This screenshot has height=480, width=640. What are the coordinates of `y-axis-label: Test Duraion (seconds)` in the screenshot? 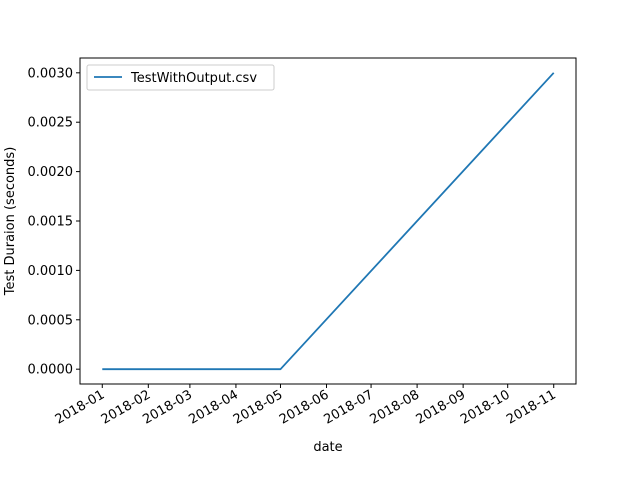 It's located at (10, 222).